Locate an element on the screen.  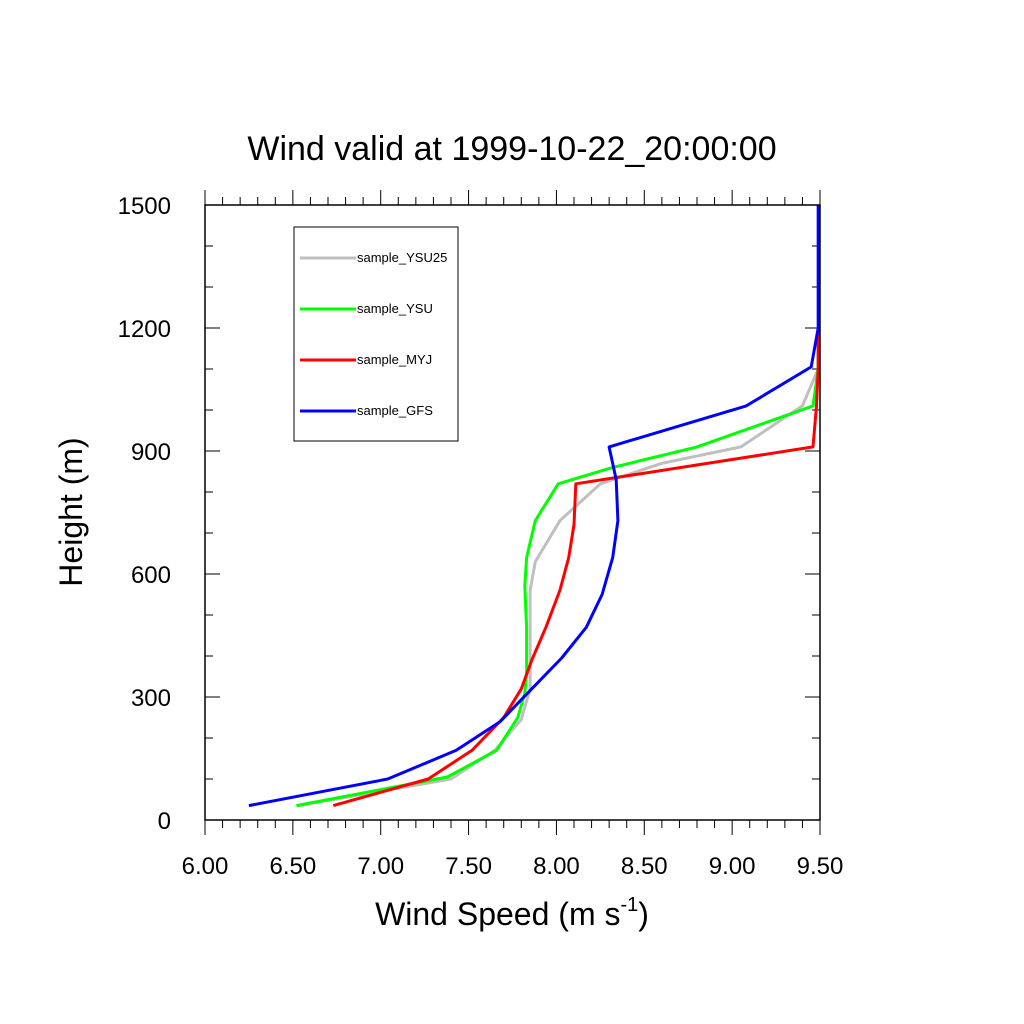
x-tick-label: 9.00 is located at coordinates (732, 866).